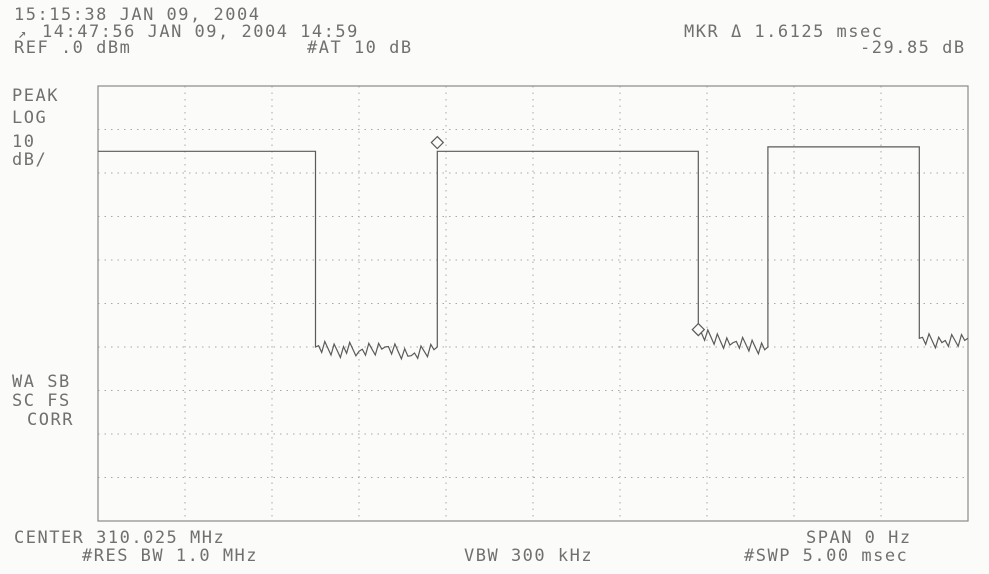 This screenshot has width=989, height=574. I want to click on scale-unit: dB/, so click(30, 160).